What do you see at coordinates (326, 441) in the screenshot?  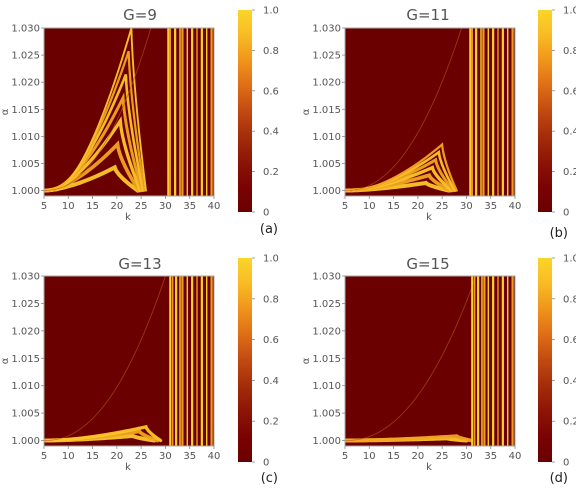 I see `y-tick-label: 1.000` at bounding box center [326, 441].